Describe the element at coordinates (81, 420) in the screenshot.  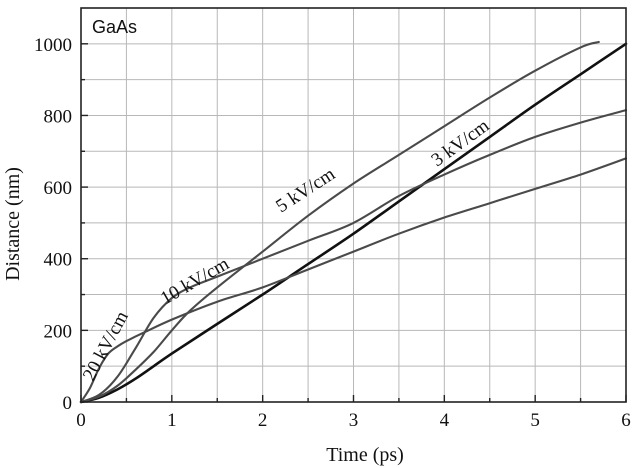
I see `x-tick-label: 0` at that location.